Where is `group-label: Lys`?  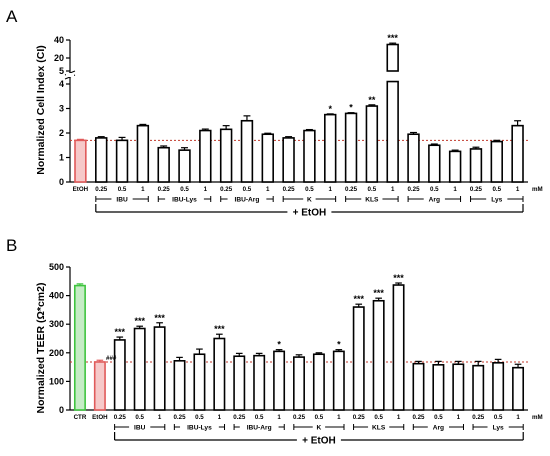
group-label: Lys is located at coordinates (496, 200).